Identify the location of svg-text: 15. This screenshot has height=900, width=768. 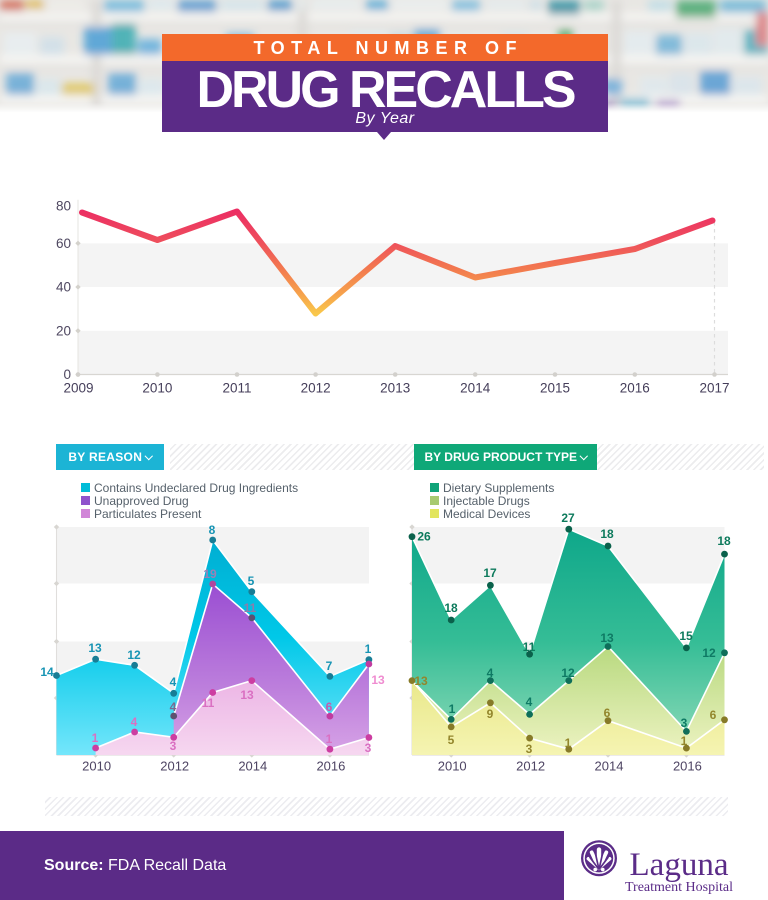
(686, 636).